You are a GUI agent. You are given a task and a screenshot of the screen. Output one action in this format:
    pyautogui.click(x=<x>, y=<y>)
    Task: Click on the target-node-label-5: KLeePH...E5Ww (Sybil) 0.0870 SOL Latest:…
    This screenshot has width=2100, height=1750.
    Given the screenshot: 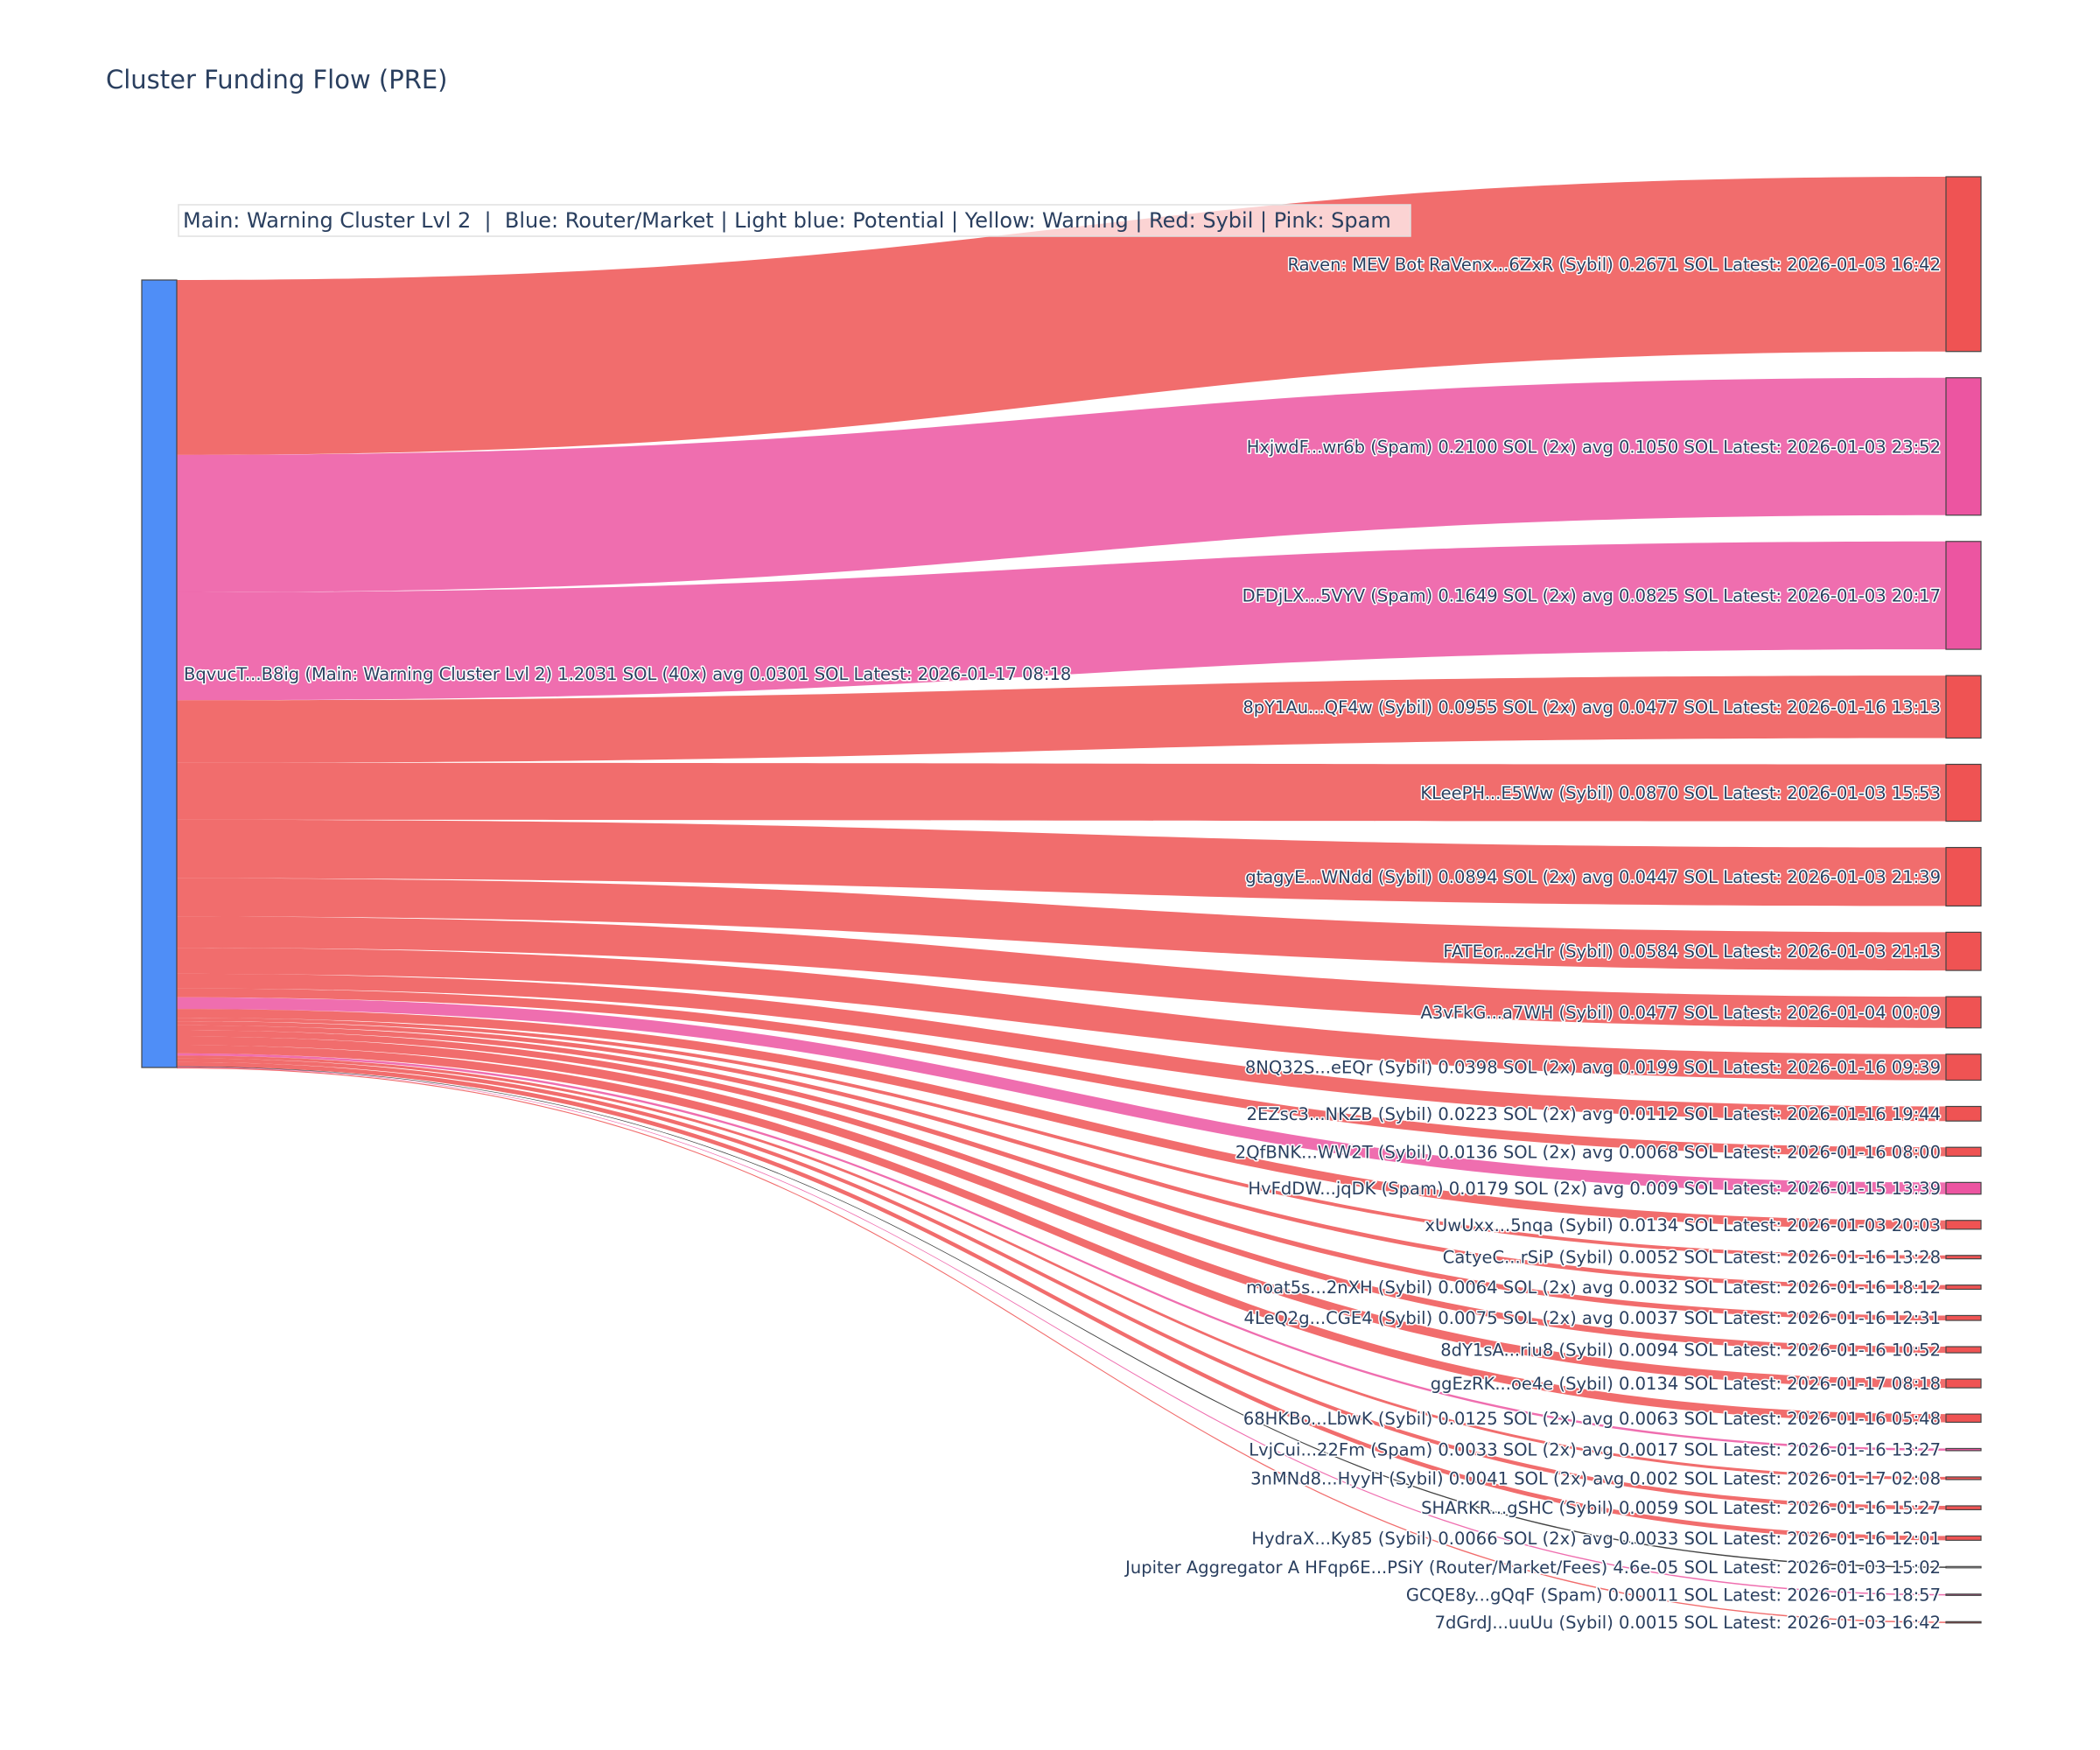 What is the action you would take?
    pyautogui.click(x=1680, y=793)
    